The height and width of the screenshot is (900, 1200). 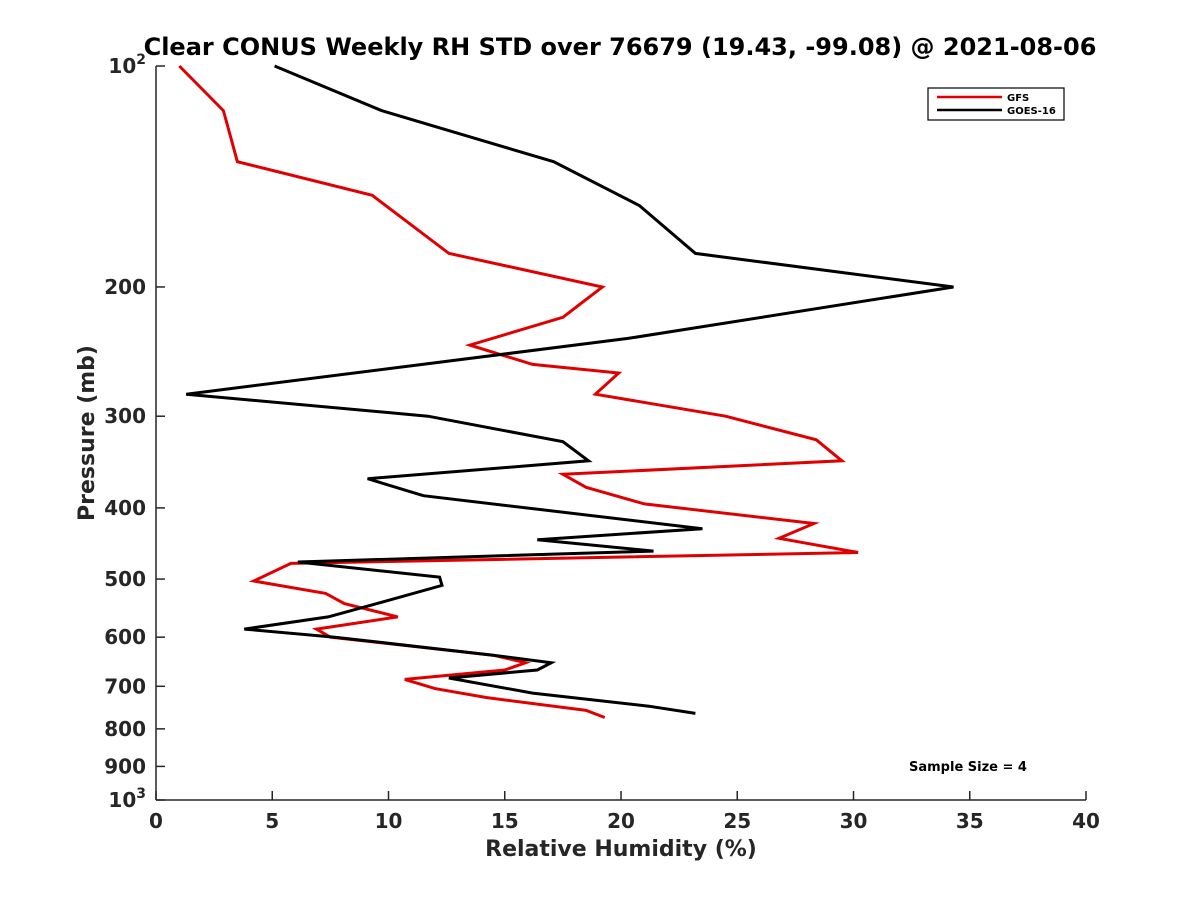 I want to click on x-tick-label: 30, so click(x=854, y=821).